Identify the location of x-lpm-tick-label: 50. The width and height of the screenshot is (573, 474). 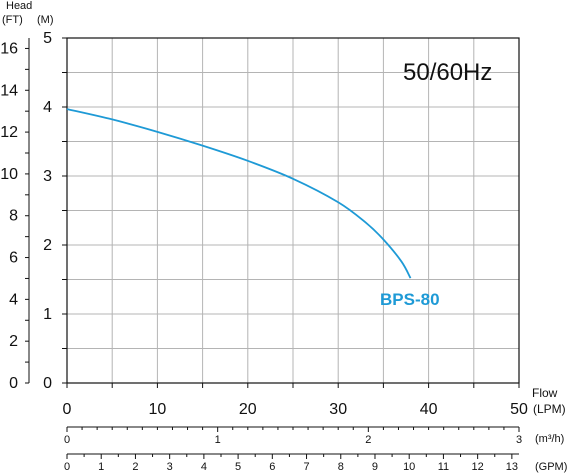
(519, 409).